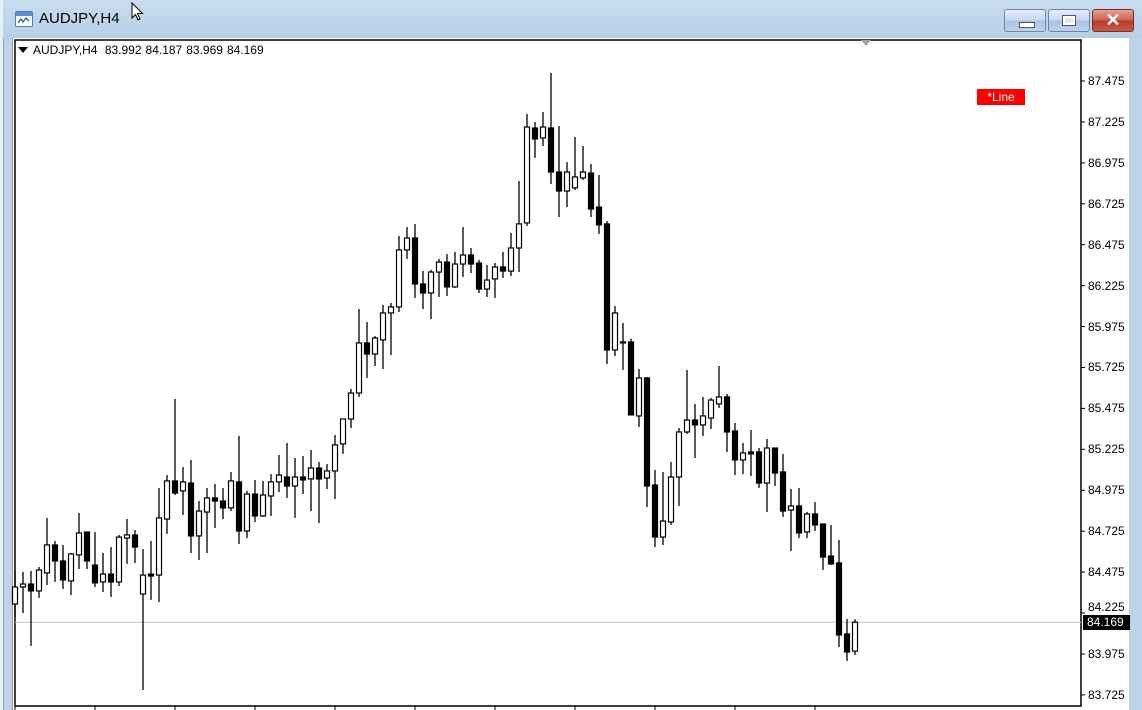  I want to click on header-symbol: AUDJPY,H4, so click(65, 50).